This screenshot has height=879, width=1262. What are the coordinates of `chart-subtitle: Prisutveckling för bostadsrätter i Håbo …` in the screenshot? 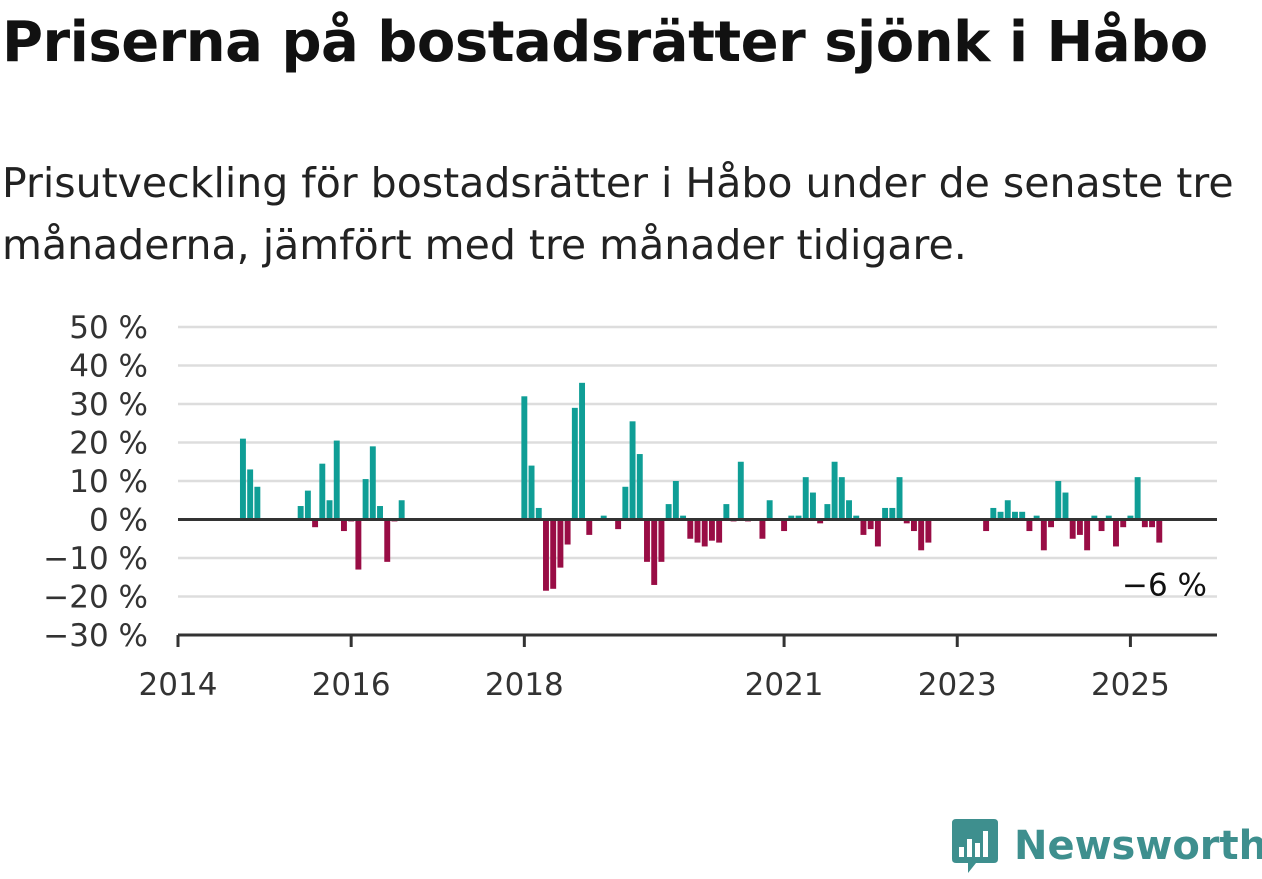 It's located at (618, 214).